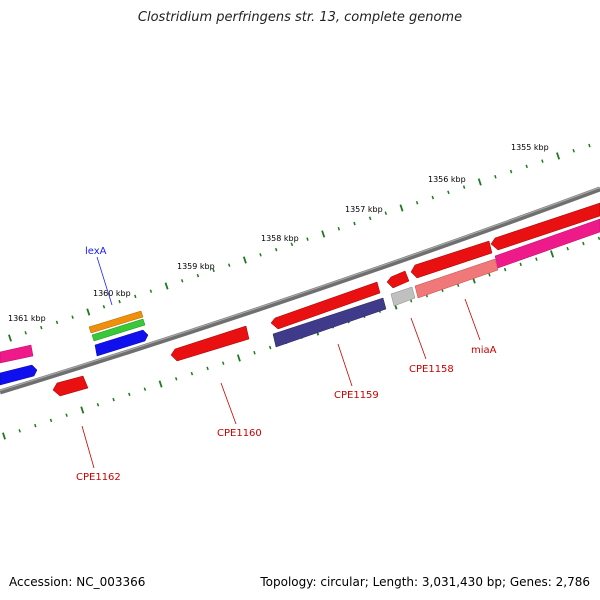 This screenshot has height=600, width=600. What do you see at coordinates (431, 369) in the screenshot?
I see `gene-label-cpe1158: CPE1158` at bounding box center [431, 369].